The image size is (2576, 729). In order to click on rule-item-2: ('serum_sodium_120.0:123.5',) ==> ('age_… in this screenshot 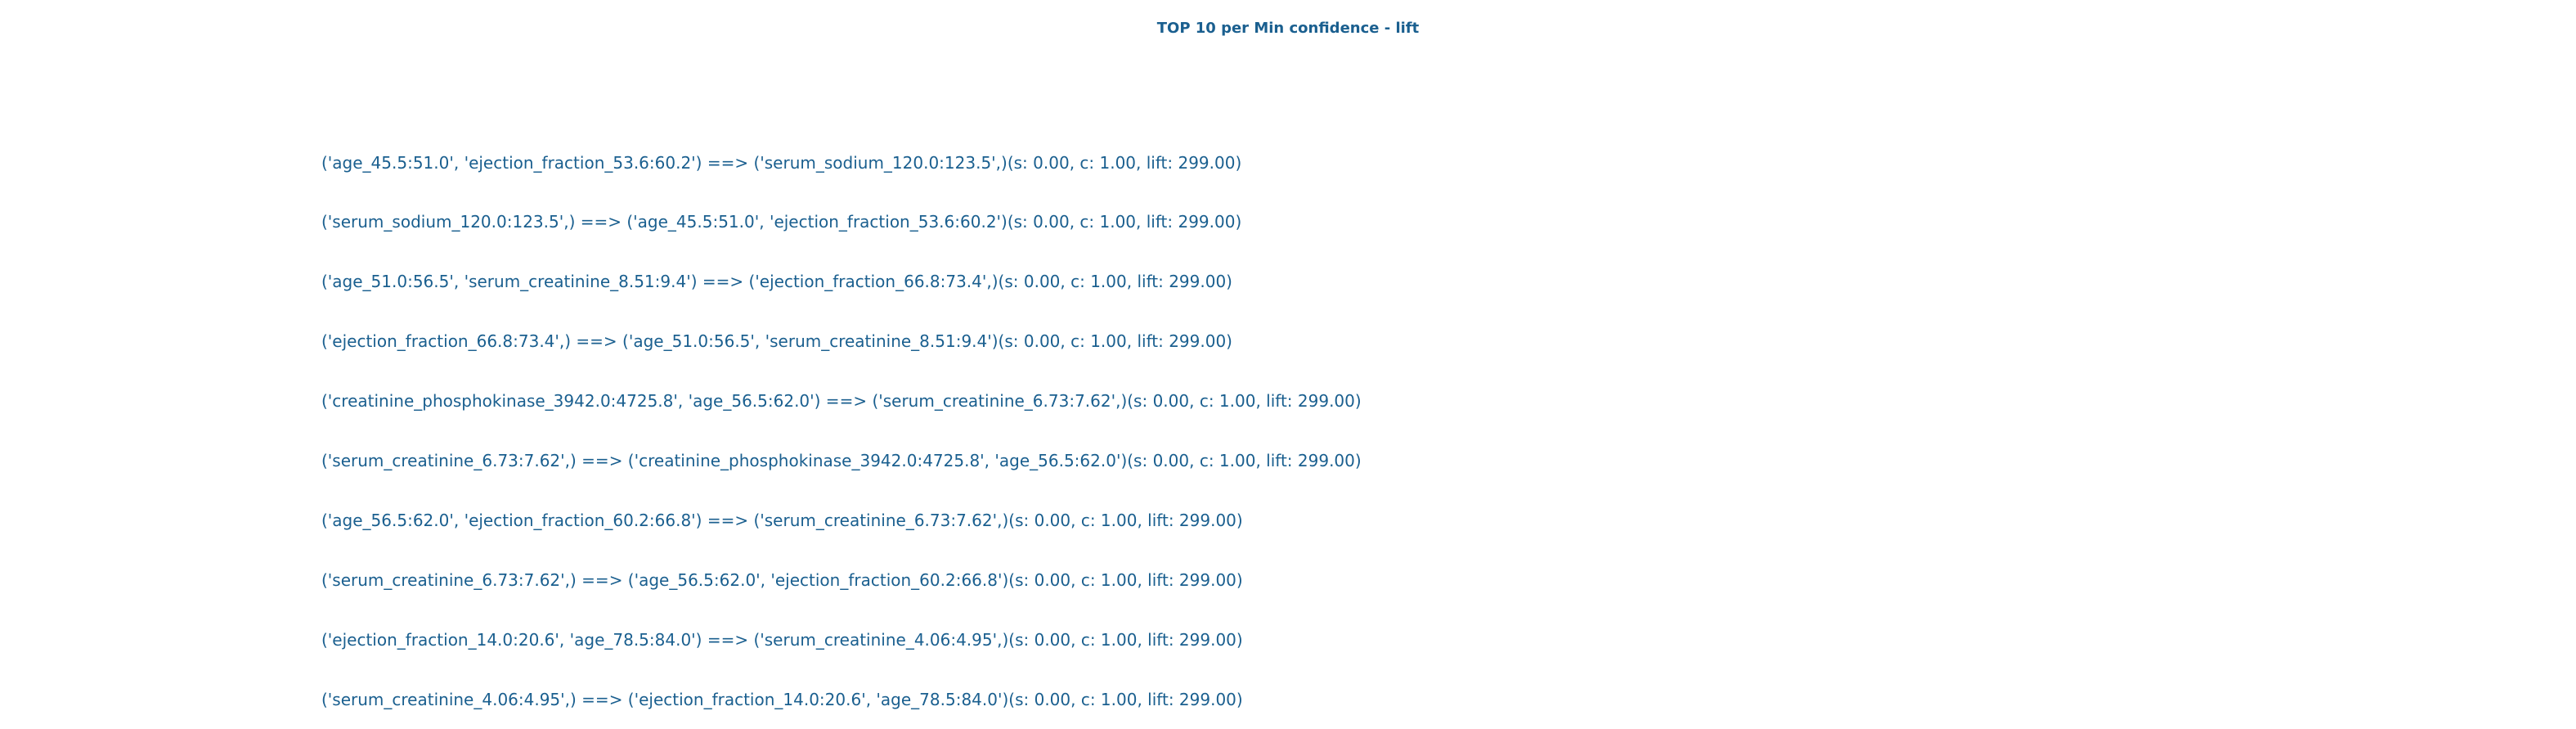, I will do `click(781, 222)`.